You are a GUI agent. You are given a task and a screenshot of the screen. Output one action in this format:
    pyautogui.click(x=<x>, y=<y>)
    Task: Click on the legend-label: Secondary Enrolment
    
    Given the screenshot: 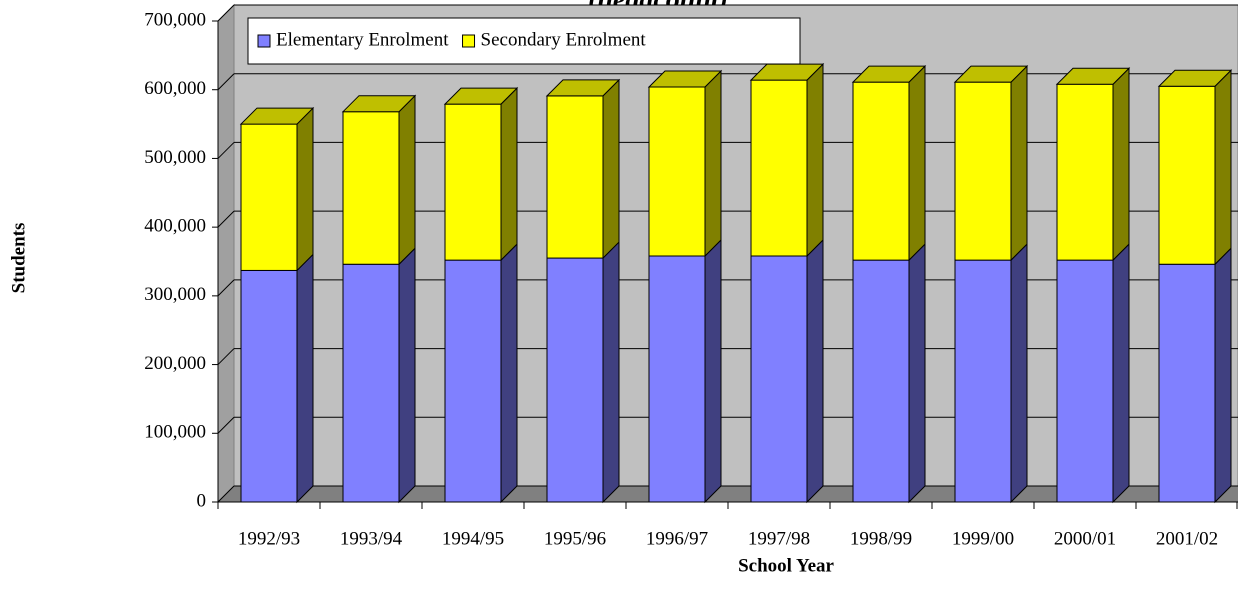 What is the action you would take?
    pyautogui.click(x=564, y=39)
    